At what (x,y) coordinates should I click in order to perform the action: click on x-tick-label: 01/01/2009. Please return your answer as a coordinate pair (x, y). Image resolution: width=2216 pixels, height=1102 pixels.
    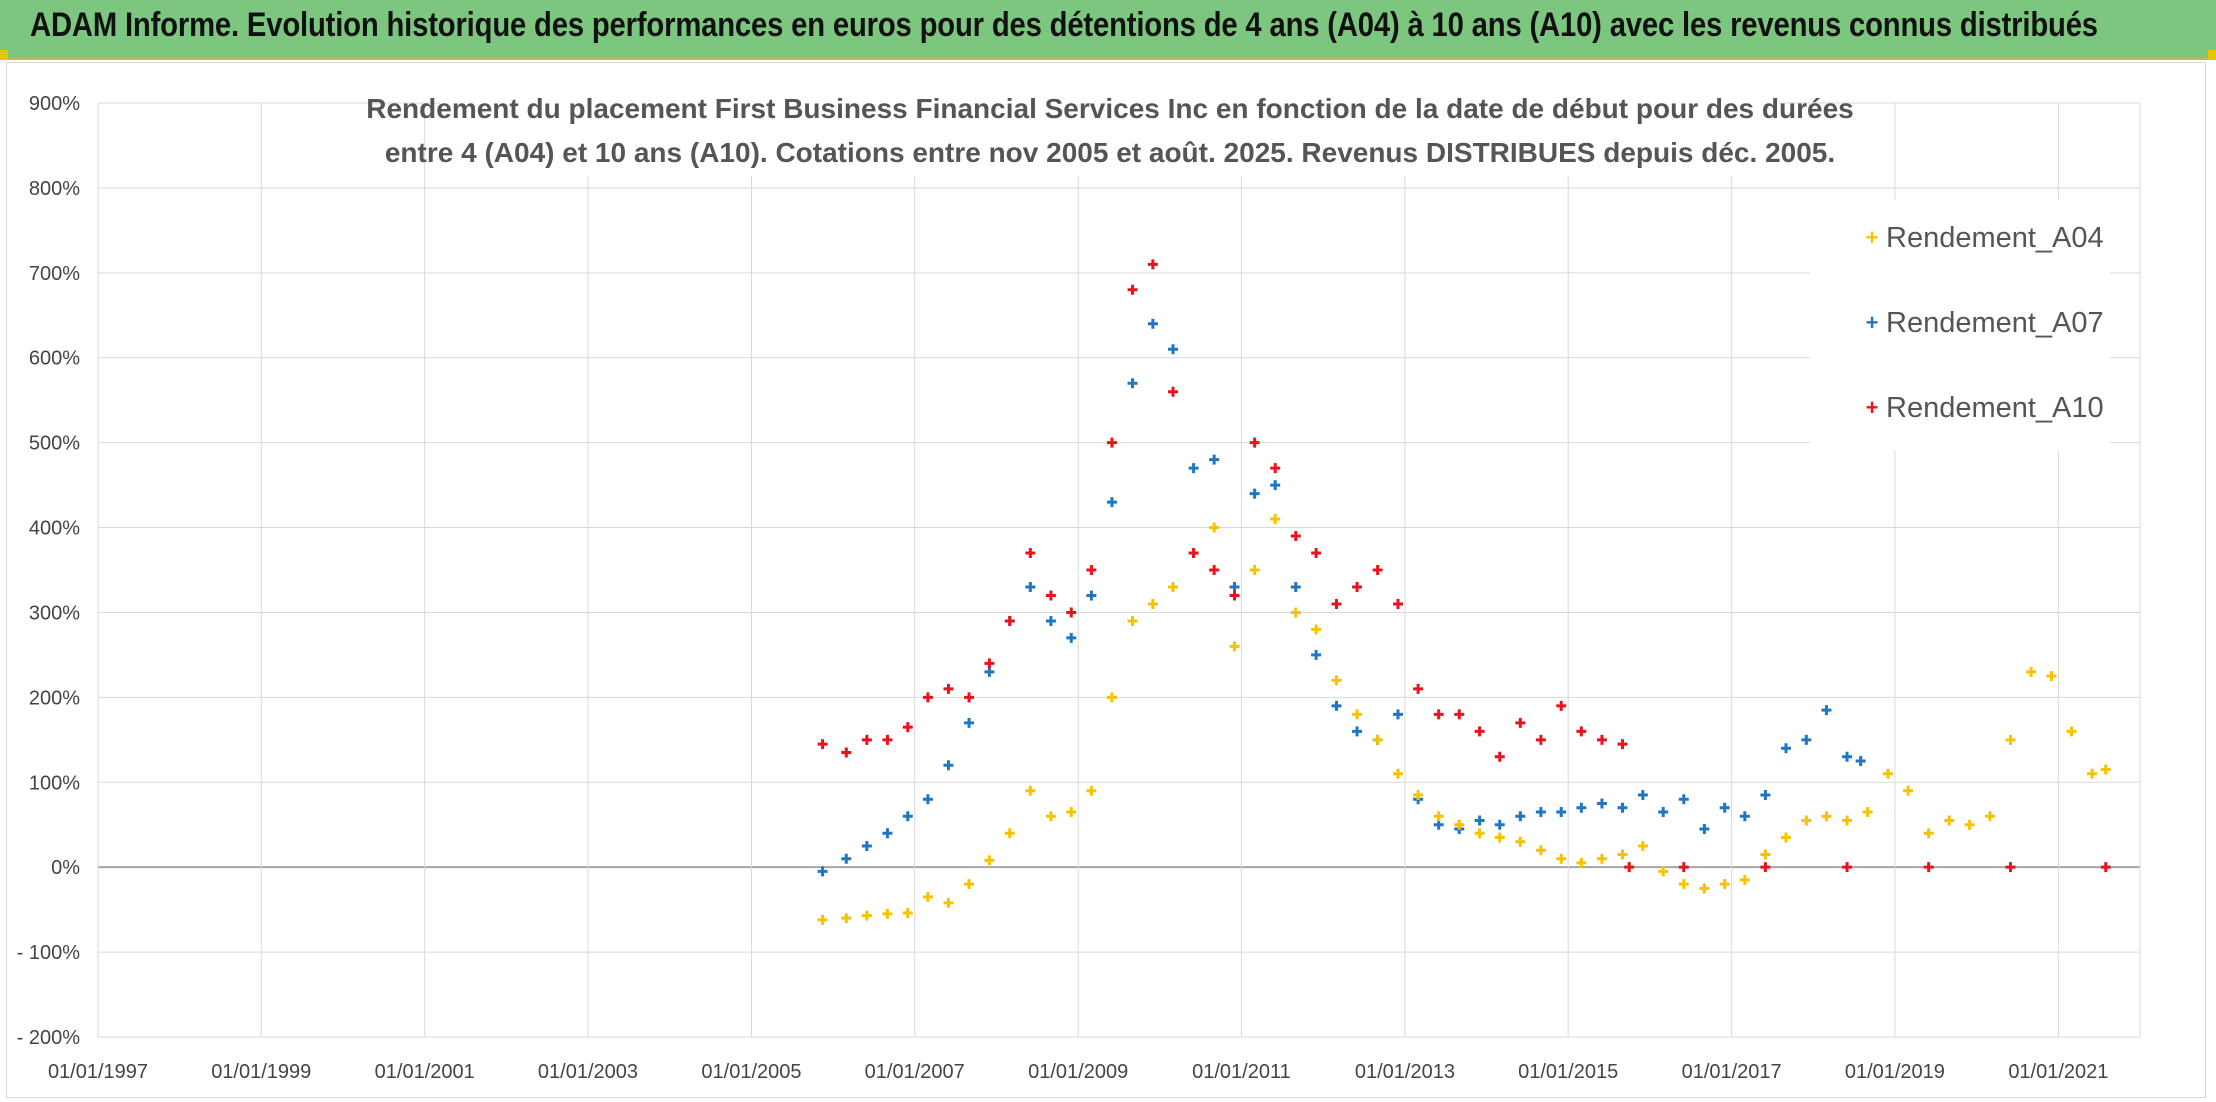
    Looking at the image, I should click on (1078, 1072).